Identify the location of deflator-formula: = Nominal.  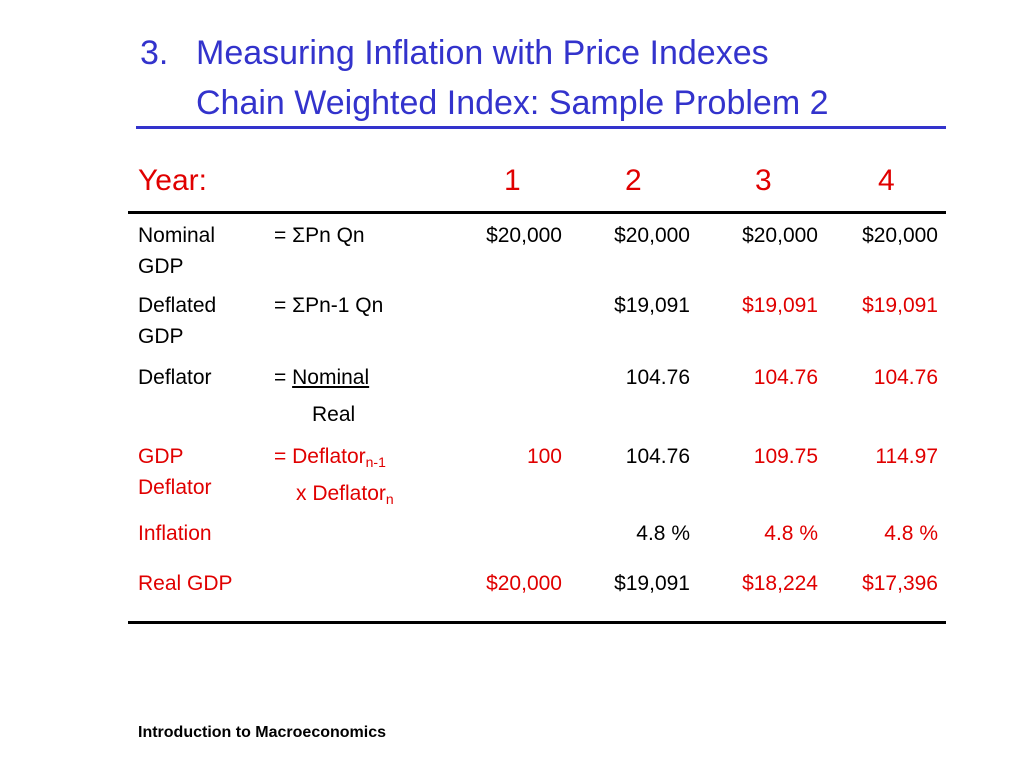
(322, 377).